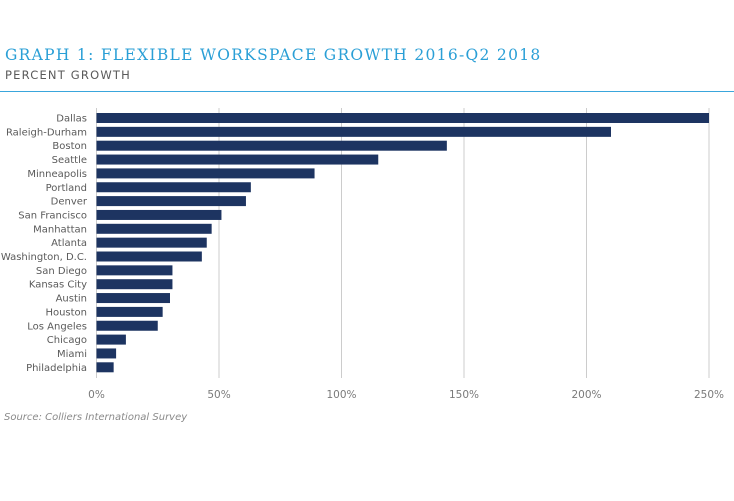  What do you see at coordinates (218, 395) in the screenshot?
I see `x-tick-label: 50%` at bounding box center [218, 395].